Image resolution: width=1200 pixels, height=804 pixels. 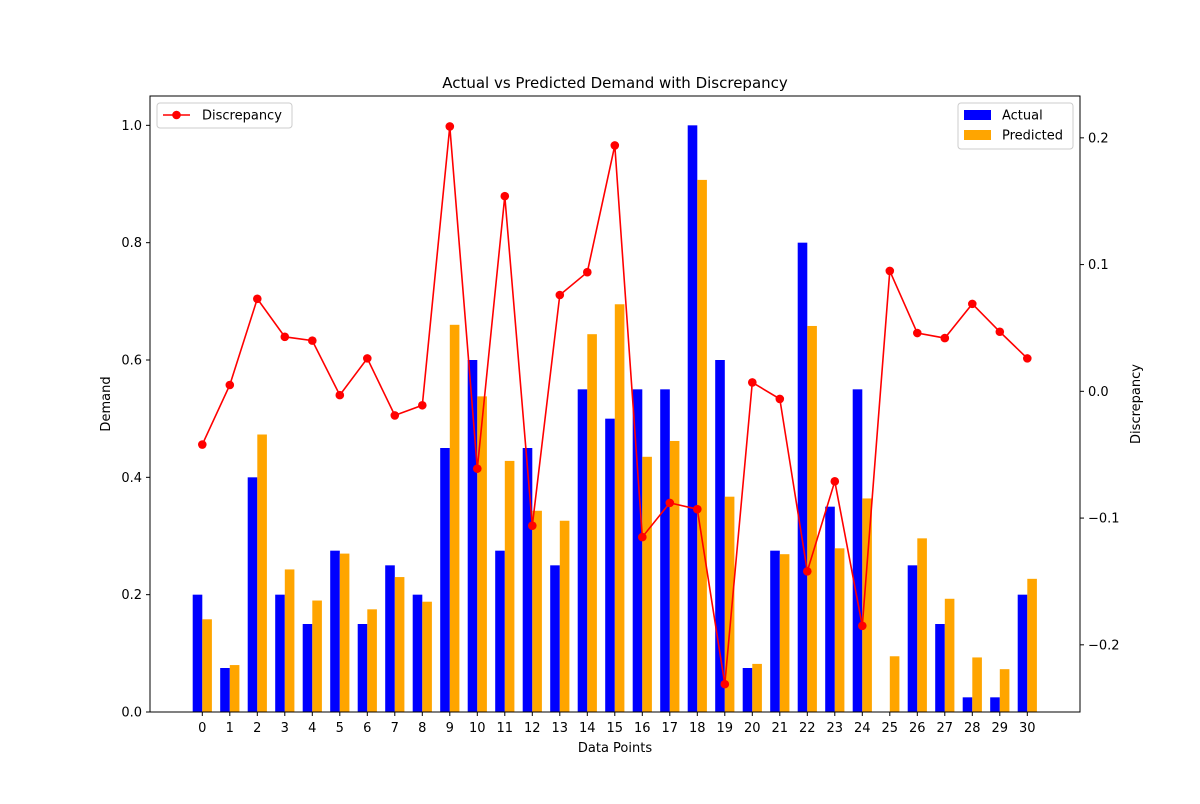 I want to click on legend-marker-swatch, so click(x=176, y=115).